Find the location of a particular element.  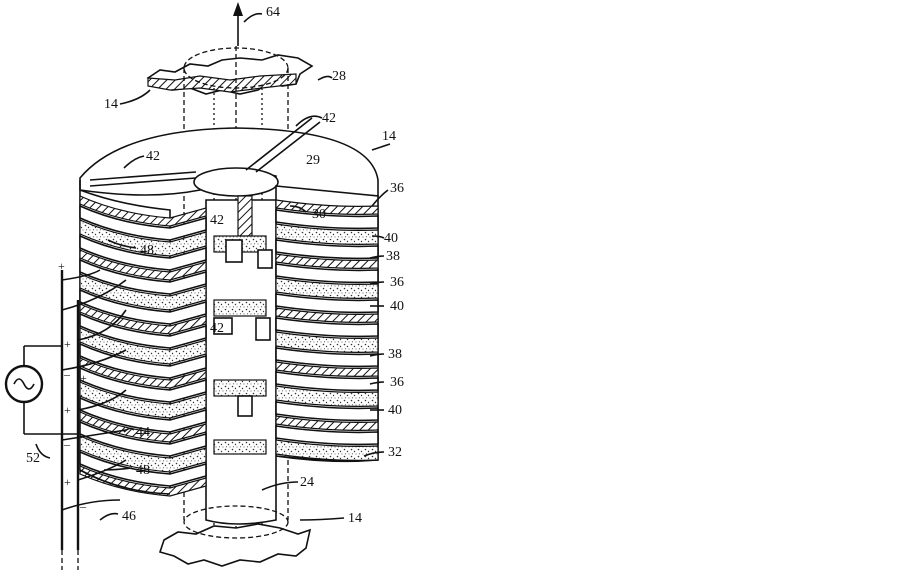

label-44: 44 is located at coordinates (143, 432).